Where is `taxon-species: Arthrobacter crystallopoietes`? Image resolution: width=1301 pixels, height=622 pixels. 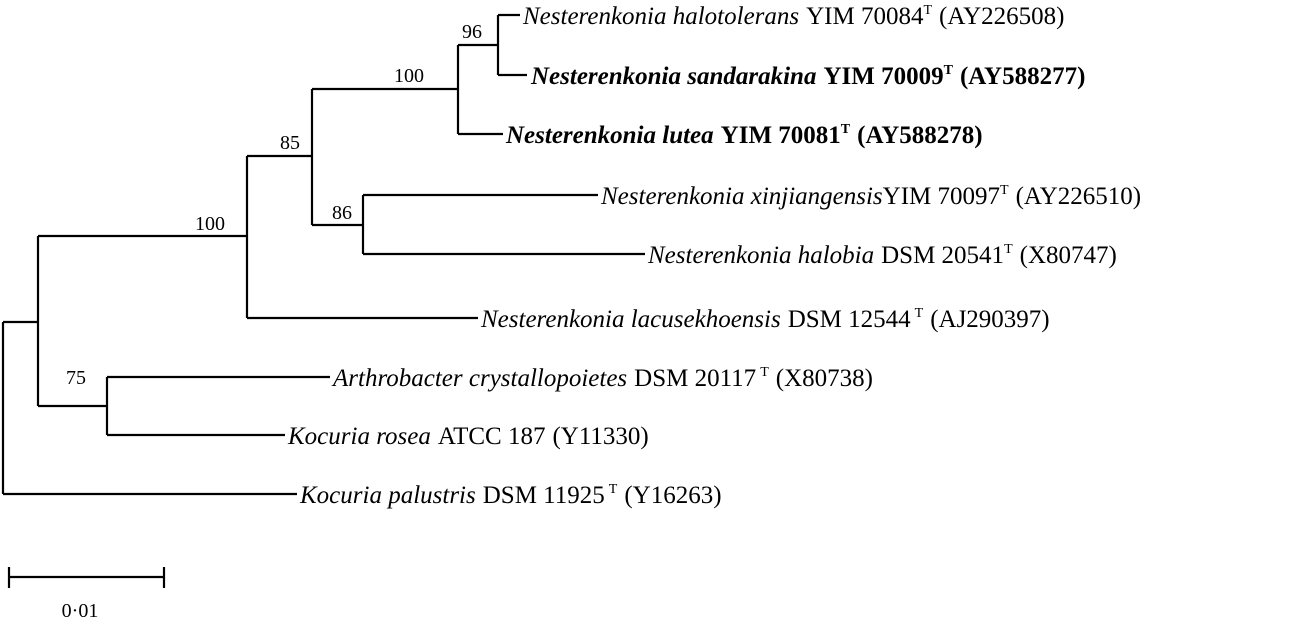
taxon-species: Arthrobacter crystallopoietes is located at coordinates (479, 378).